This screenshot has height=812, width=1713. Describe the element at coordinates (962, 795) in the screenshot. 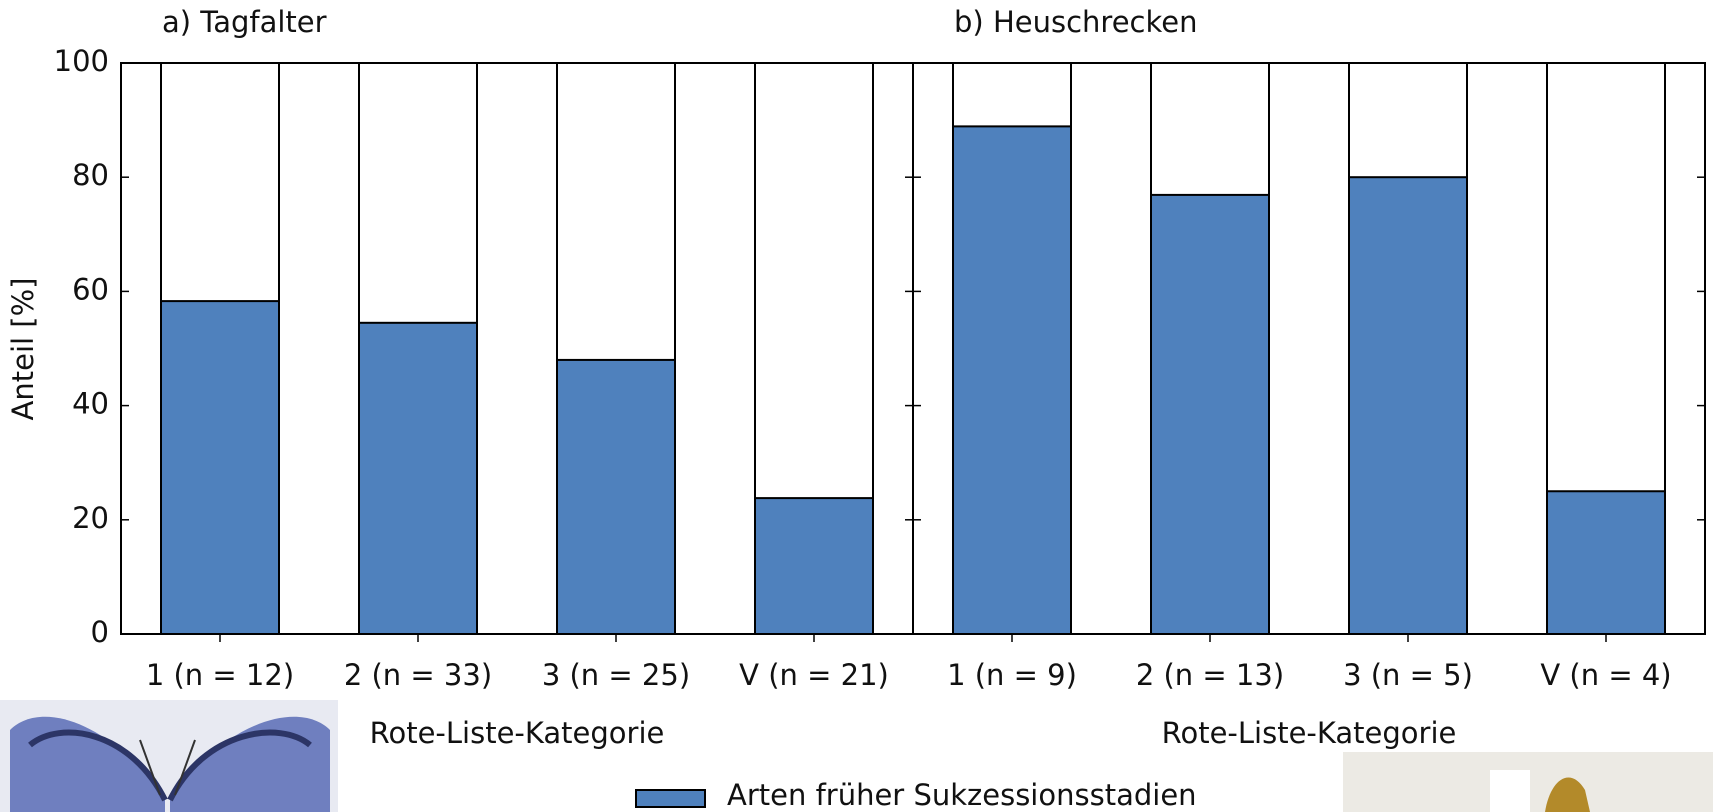

I see `legend-label: Arten früher Sukzessionsstadien` at that location.